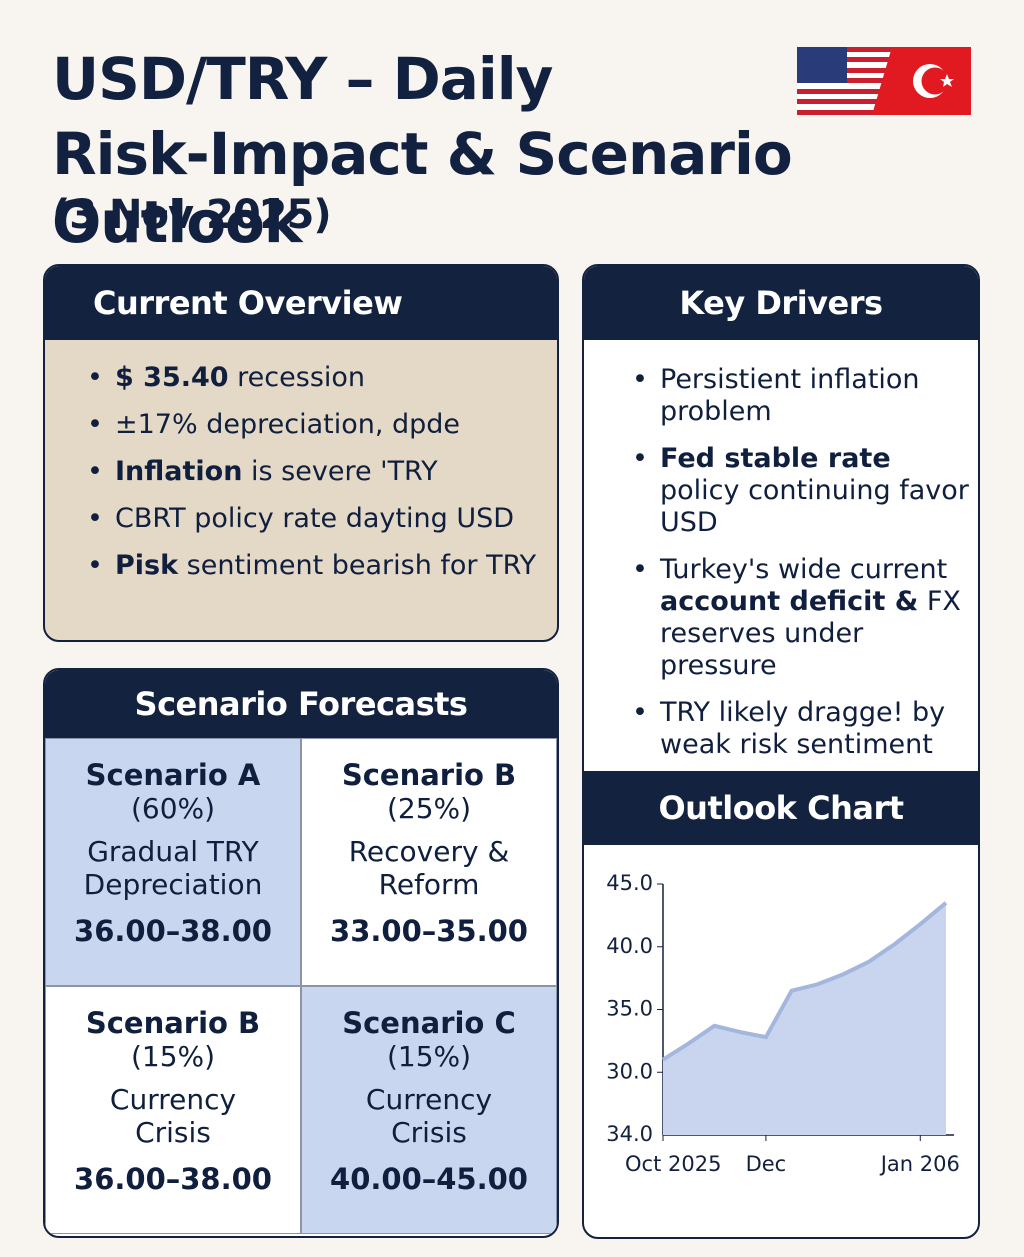 The width and height of the screenshot is (1024, 1257). I want to click on bullet-item: ±17% depreciation, dpde, so click(322, 425).